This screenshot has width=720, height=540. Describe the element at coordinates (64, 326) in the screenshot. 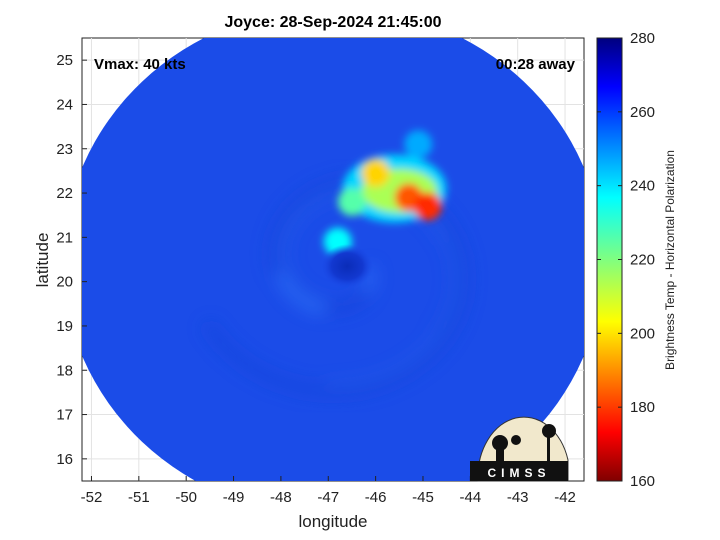

I see `y-tick-label: 19` at that location.